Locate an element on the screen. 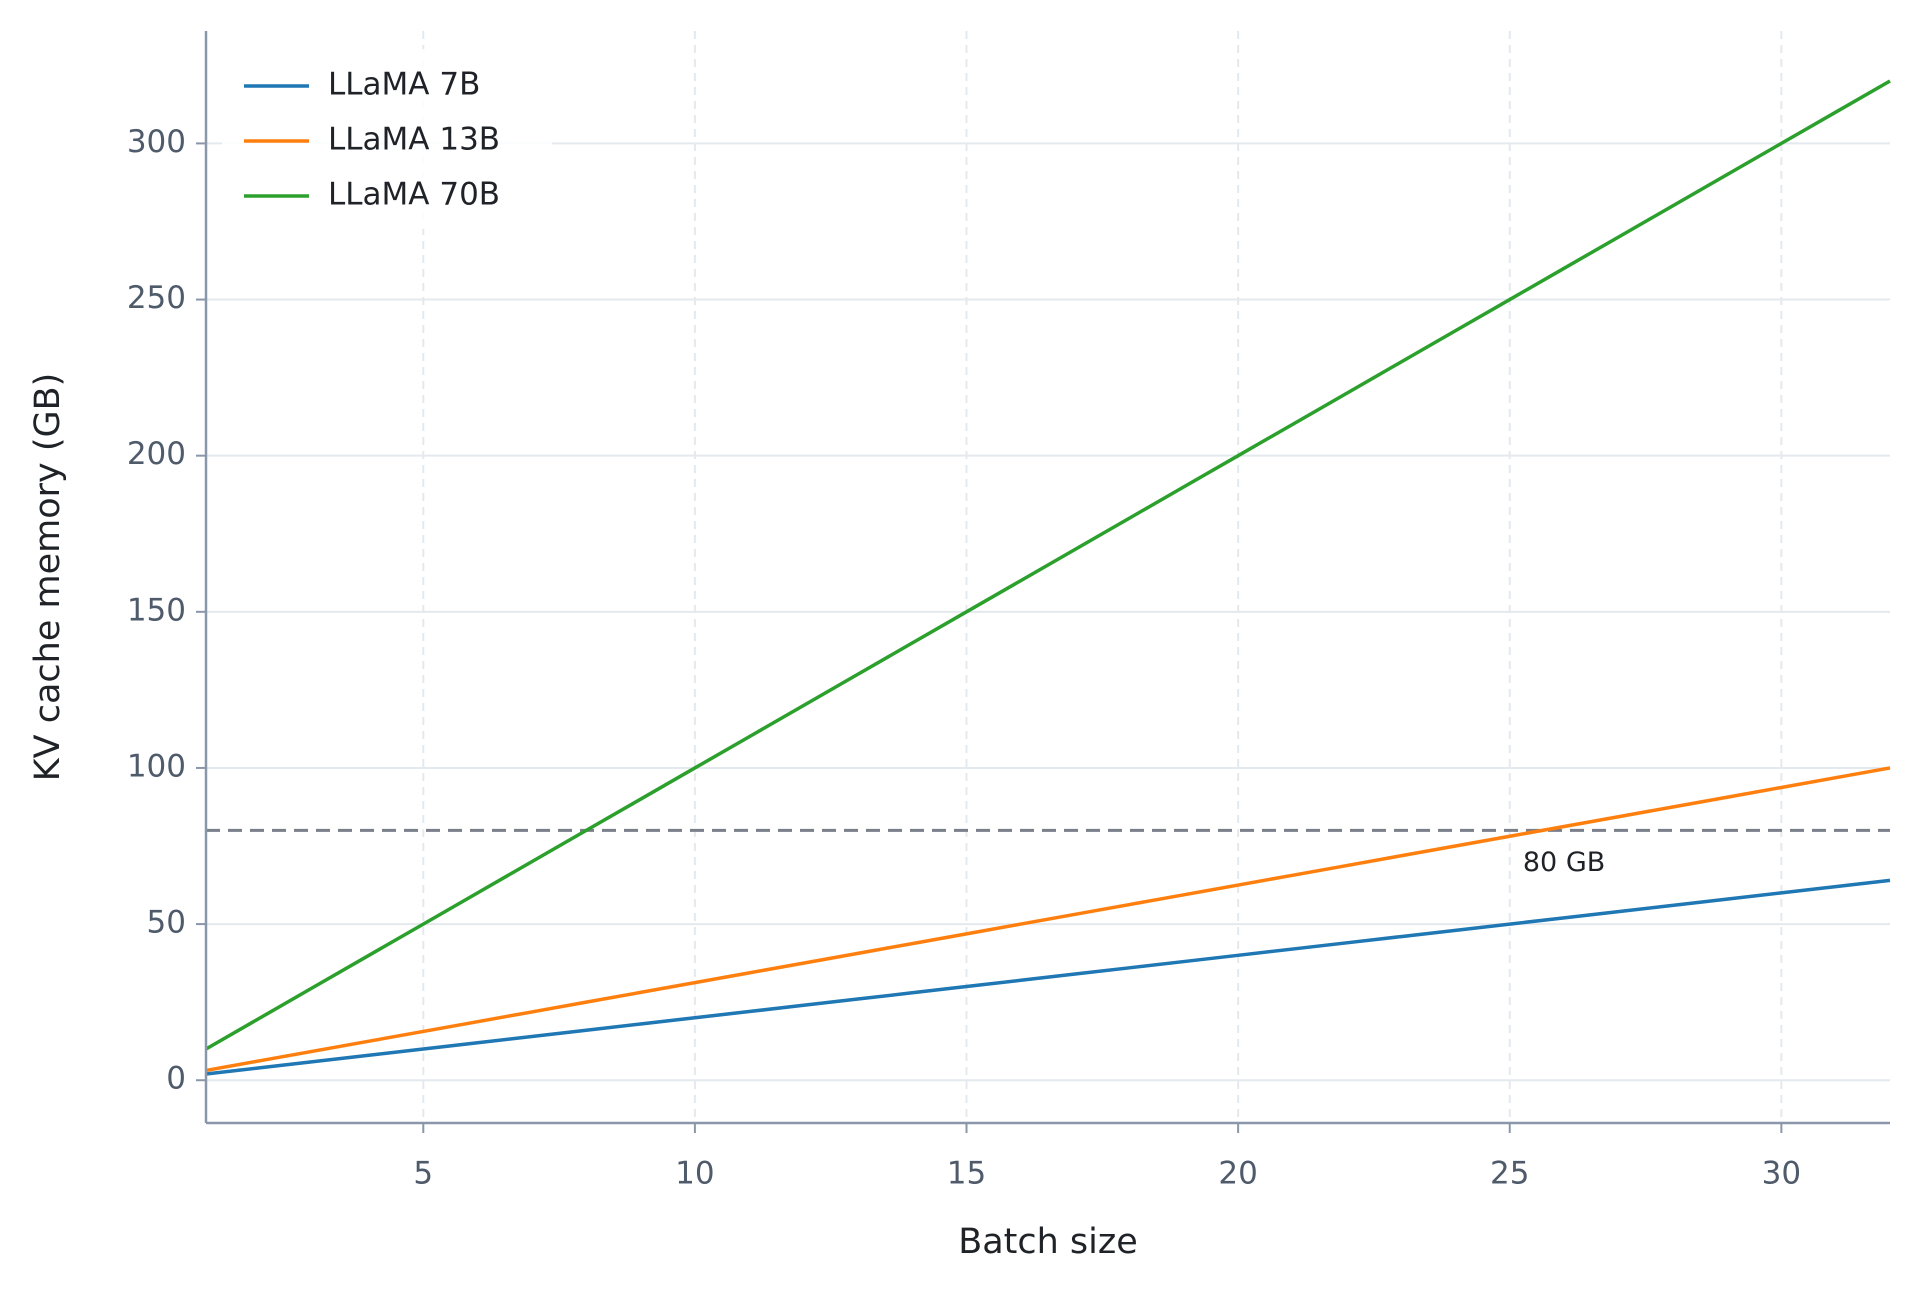 The height and width of the screenshot is (1292, 1920). y-tick-label: 300 is located at coordinates (156, 142).